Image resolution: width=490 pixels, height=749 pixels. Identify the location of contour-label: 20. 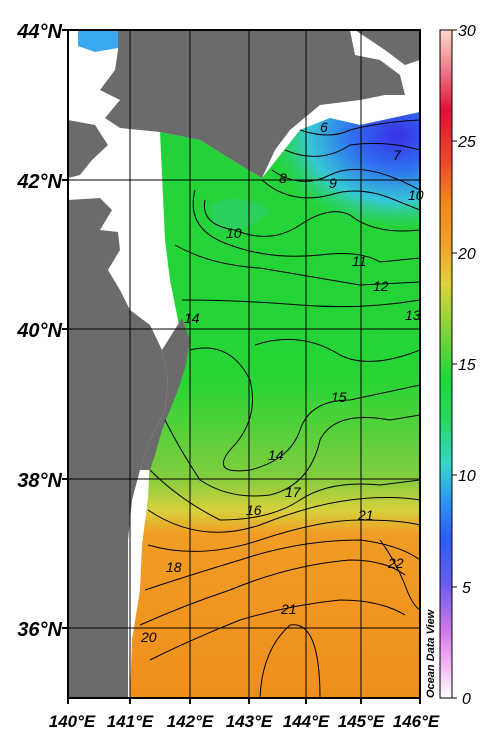
(148, 637).